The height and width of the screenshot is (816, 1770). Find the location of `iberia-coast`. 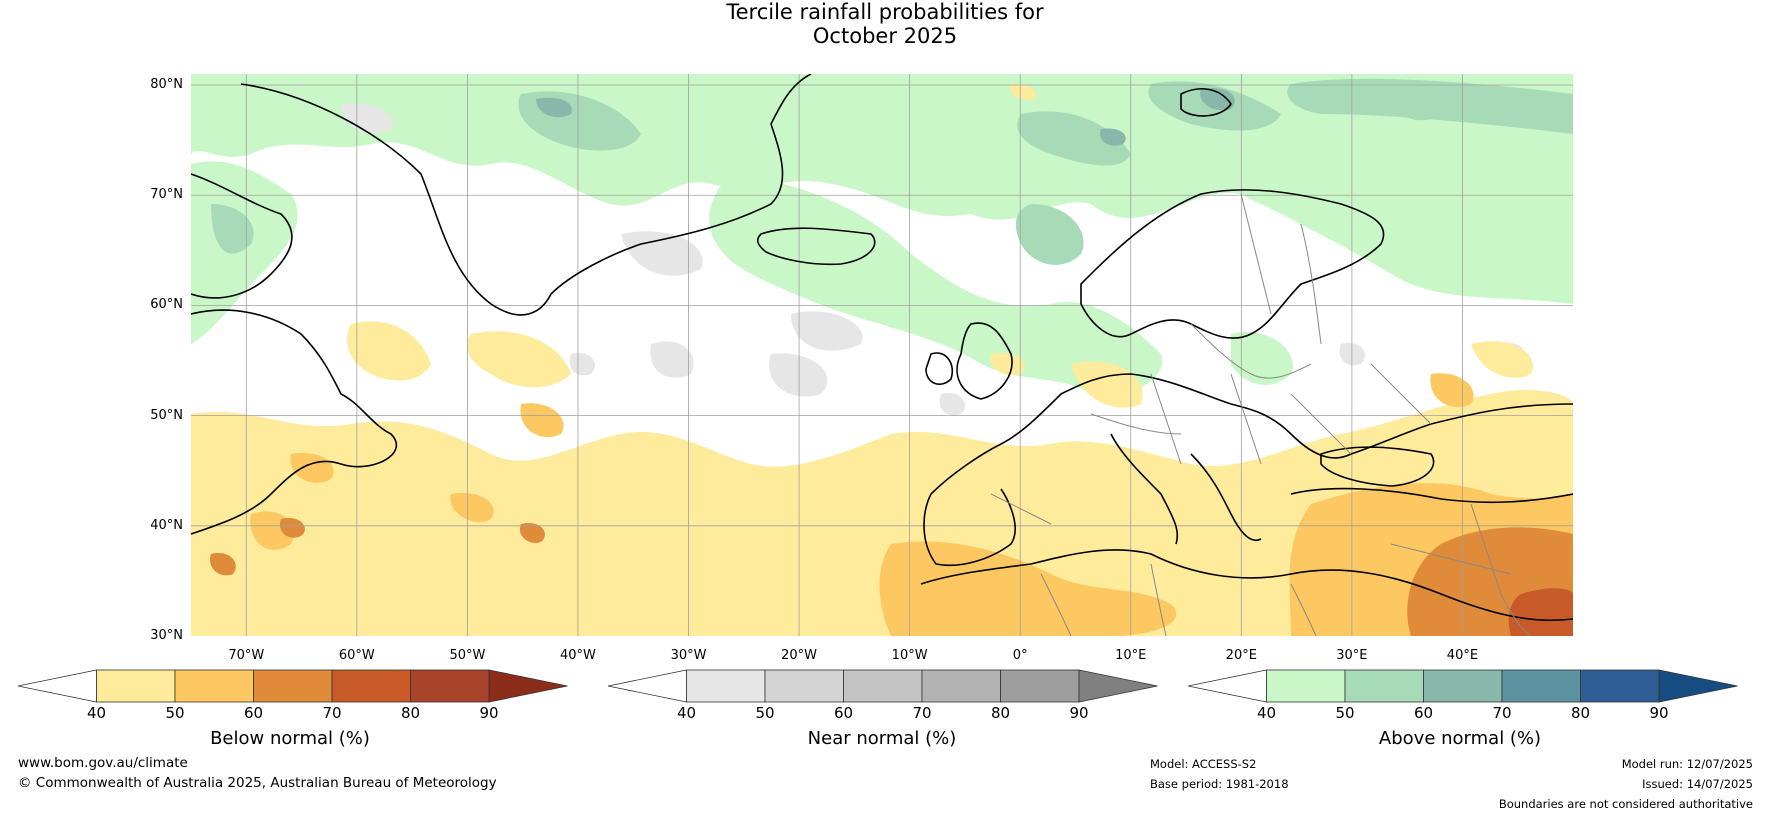

iberia-coast is located at coordinates (969, 527).